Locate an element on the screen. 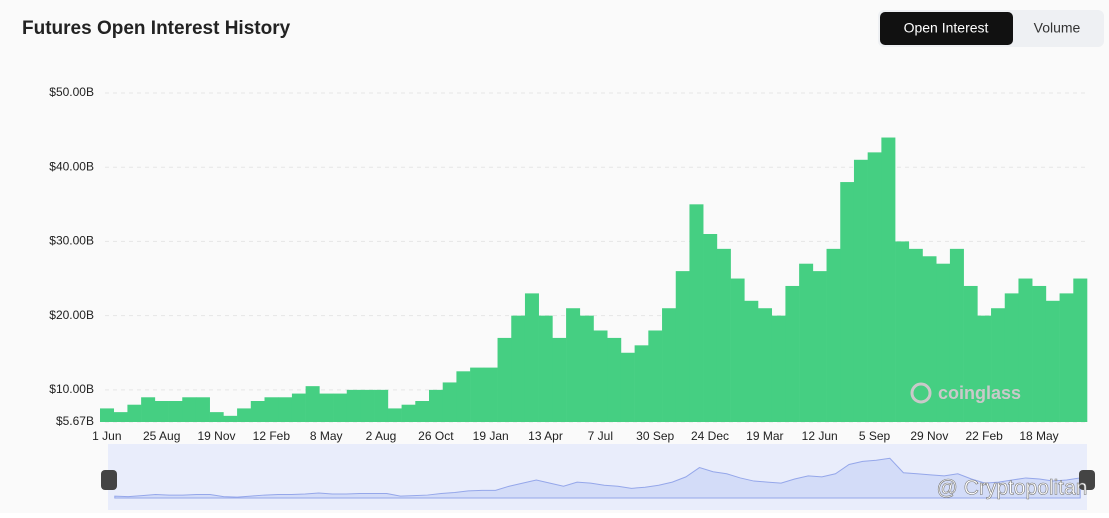 This screenshot has height=518, width=1109. x-tick-label: 26 Oct is located at coordinates (436, 436).